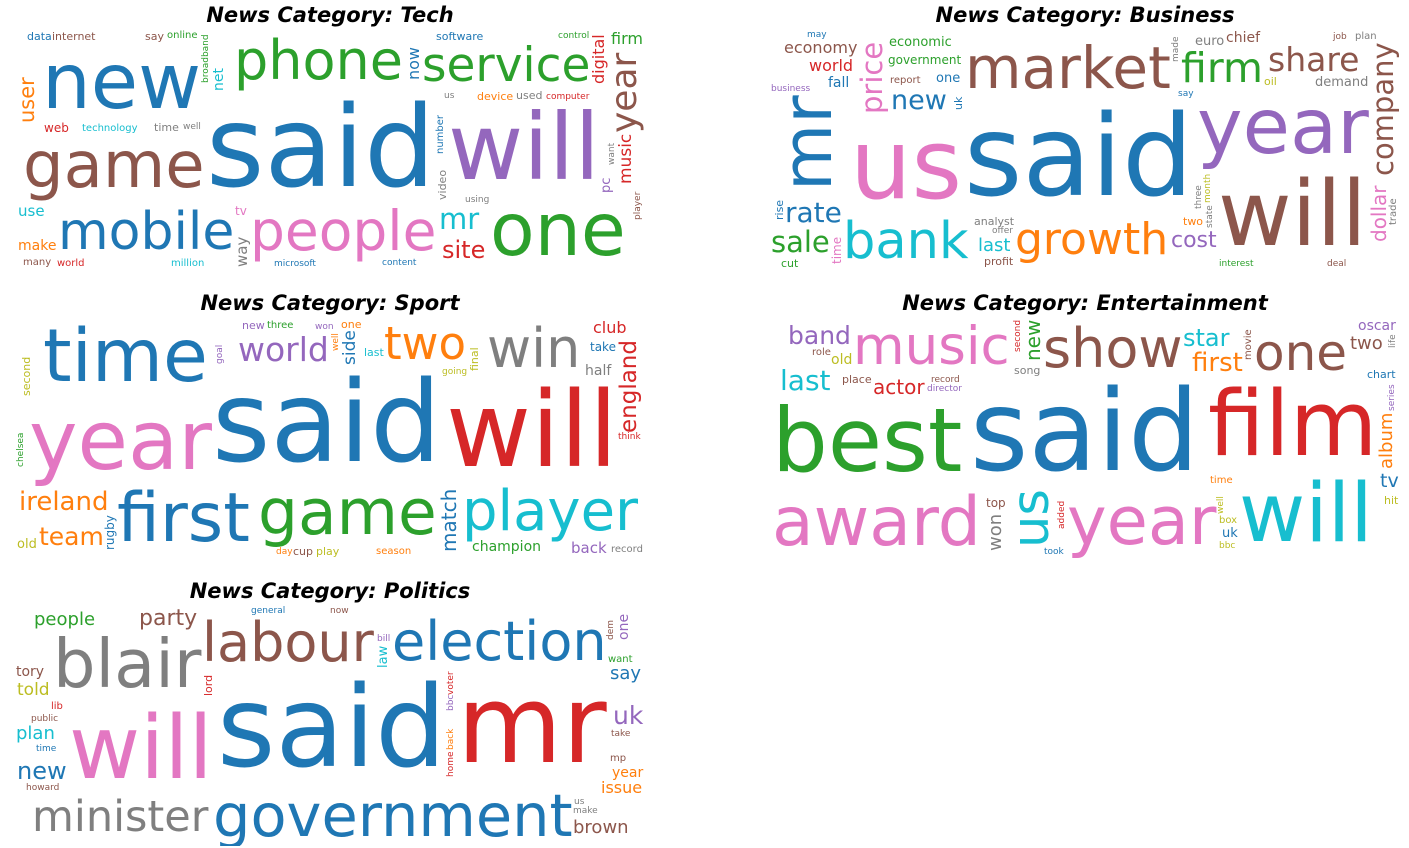 The height and width of the screenshot is (848, 1409). What do you see at coordinates (31, 211) in the screenshot?
I see `cloud-word: use` at bounding box center [31, 211].